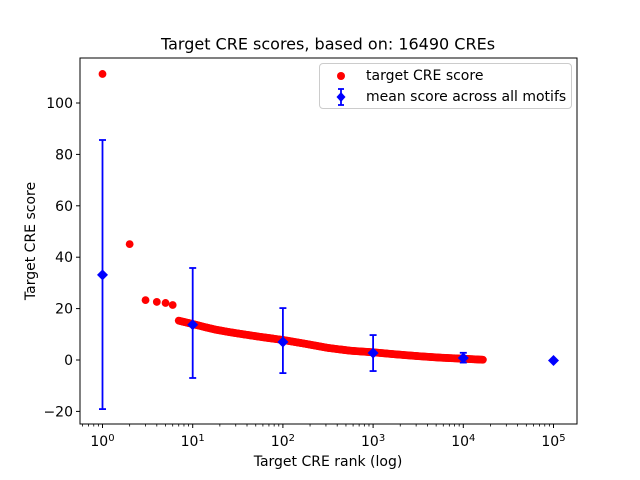 This screenshot has width=640, height=480. What do you see at coordinates (64, 155) in the screenshot?
I see `y-tick-label: 80` at bounding box center [64, 155].